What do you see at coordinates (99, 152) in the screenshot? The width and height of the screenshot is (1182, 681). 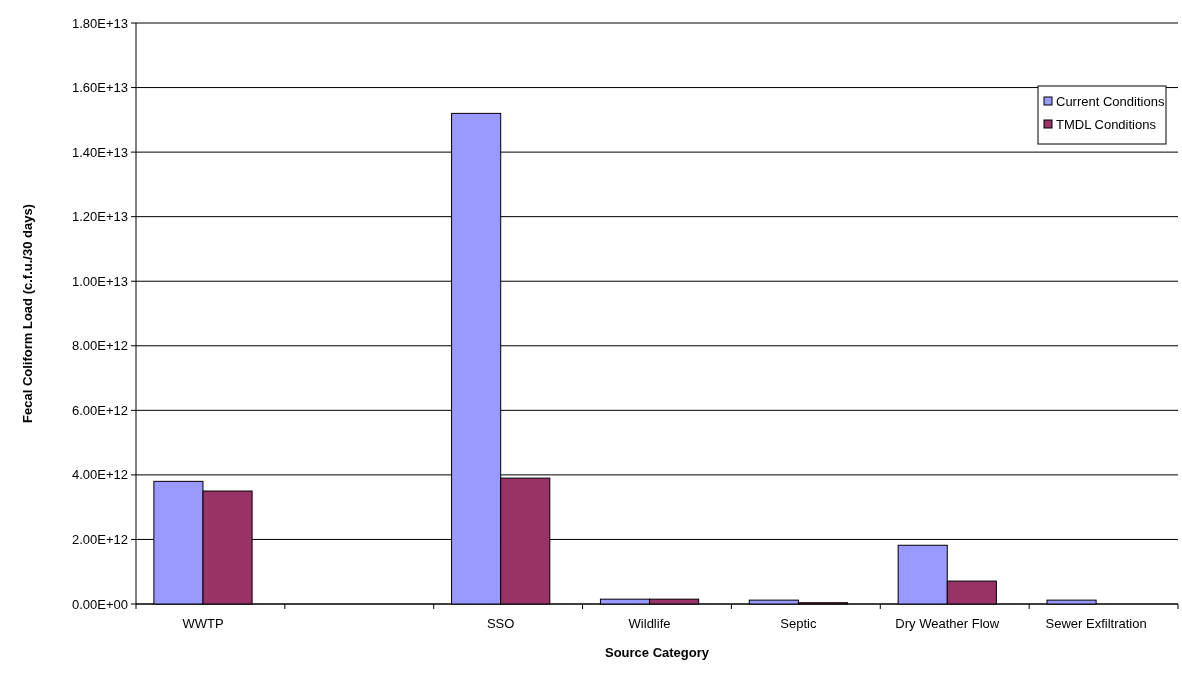 I see `y-tick-label: 1.40E+13` at bounding box center [99, 152].